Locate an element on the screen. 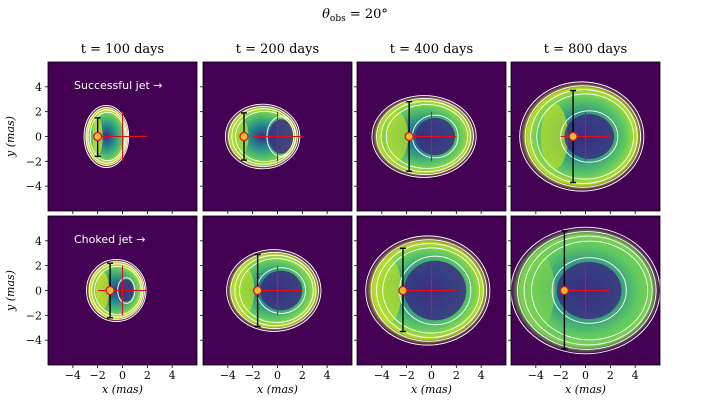 The image size is (710, 409). column-title: t = 400 days is located at coordinates (431, 49).